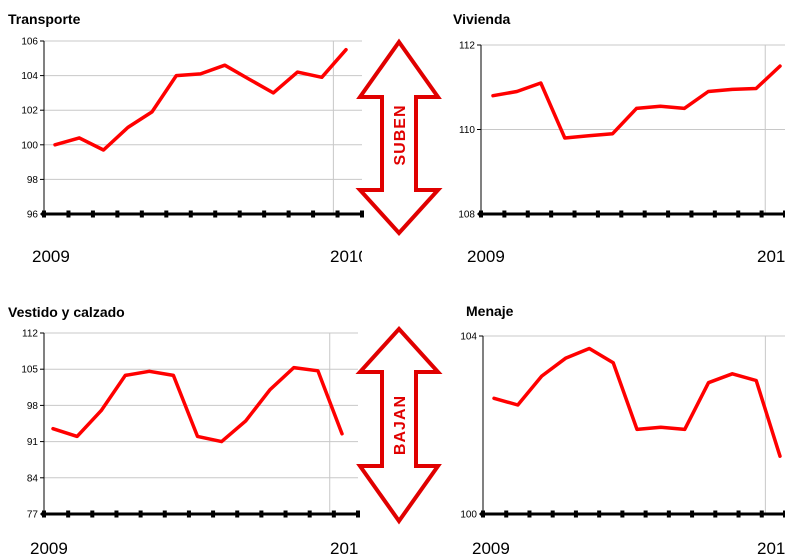 Image resolution: width=785 pixels, height=558 pixels. Describe the element at coordinates (467, 130) in the screenshot. I see `y-tick-label: 110` at that location.